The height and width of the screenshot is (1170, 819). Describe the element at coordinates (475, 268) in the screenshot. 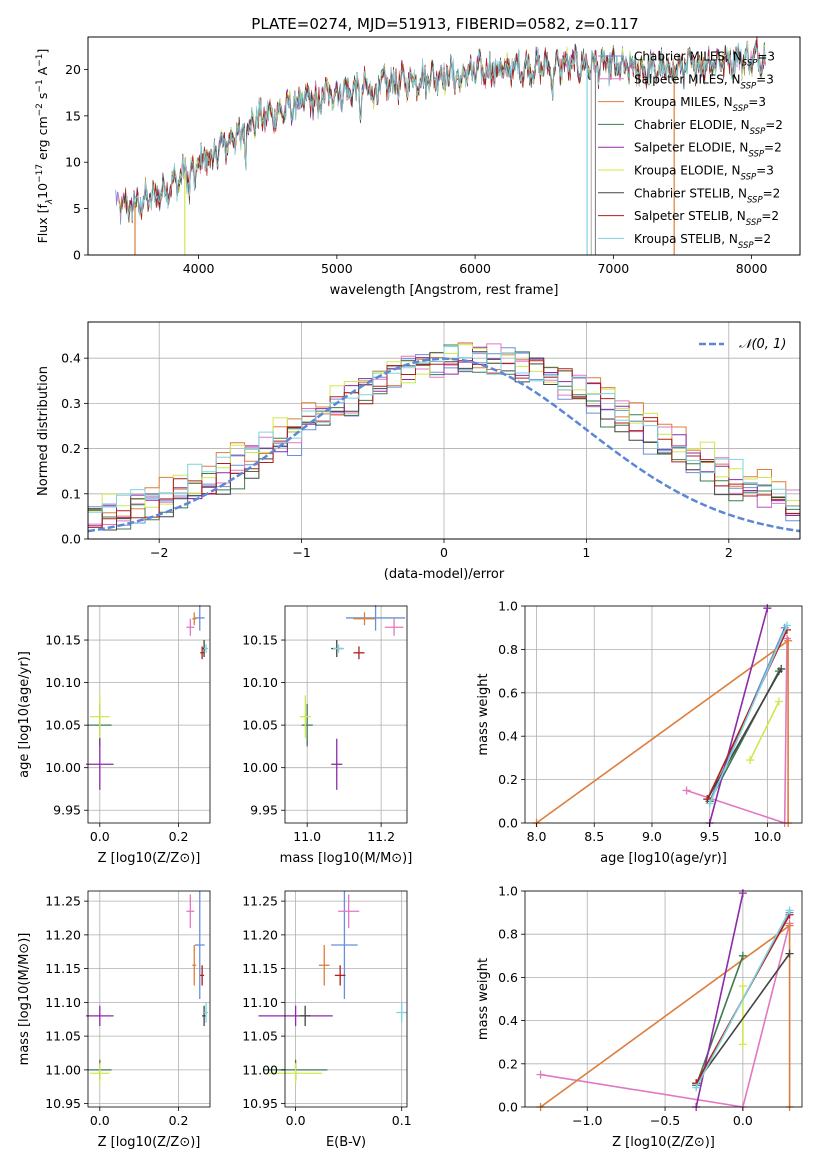

I see `x-tick-label-2: 6000` at that location.